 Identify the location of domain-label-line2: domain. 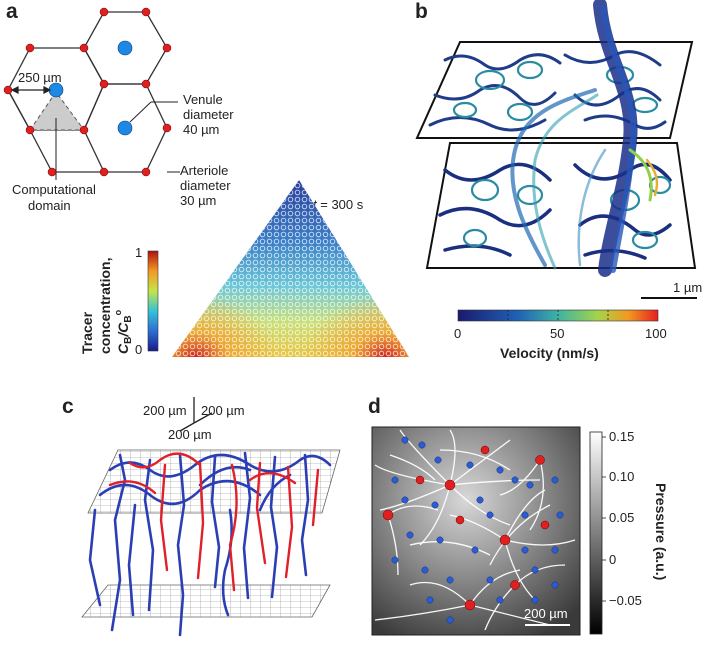
(49, 205).